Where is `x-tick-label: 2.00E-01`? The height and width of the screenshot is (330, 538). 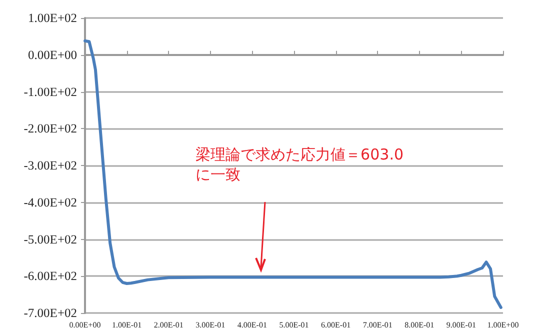
x-tick-label: 2.00E-01 is located at coordinates (169, 325).